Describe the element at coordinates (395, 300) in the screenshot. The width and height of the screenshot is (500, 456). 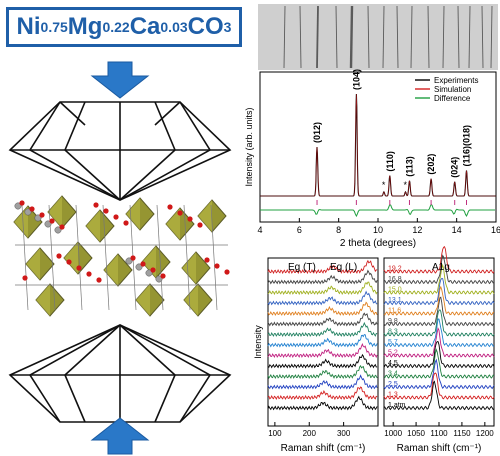
I see `pressure-label: 13.1` at that location.